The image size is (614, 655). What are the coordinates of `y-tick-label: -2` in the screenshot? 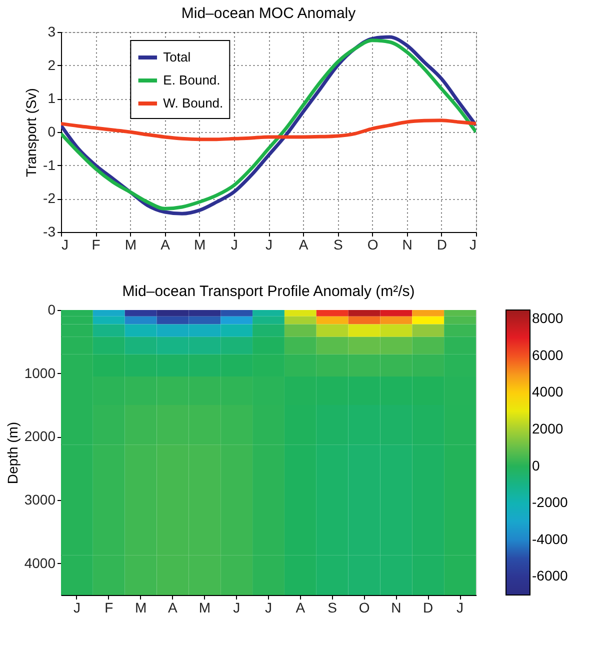 It's located at (49, 198).